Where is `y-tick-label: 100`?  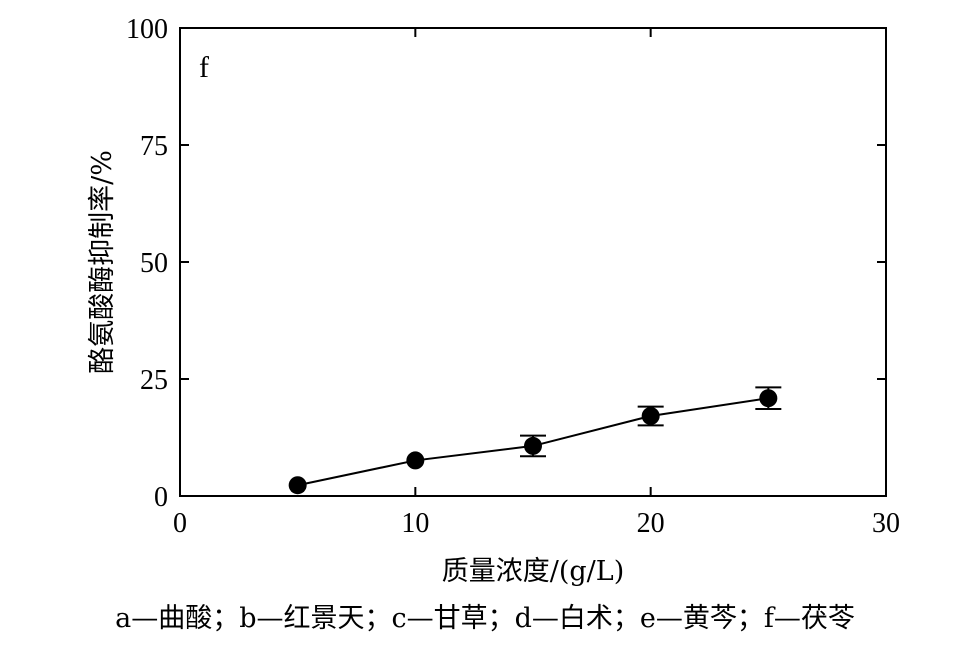 y-tick-label: 100 is located at coordinates (147, 29).